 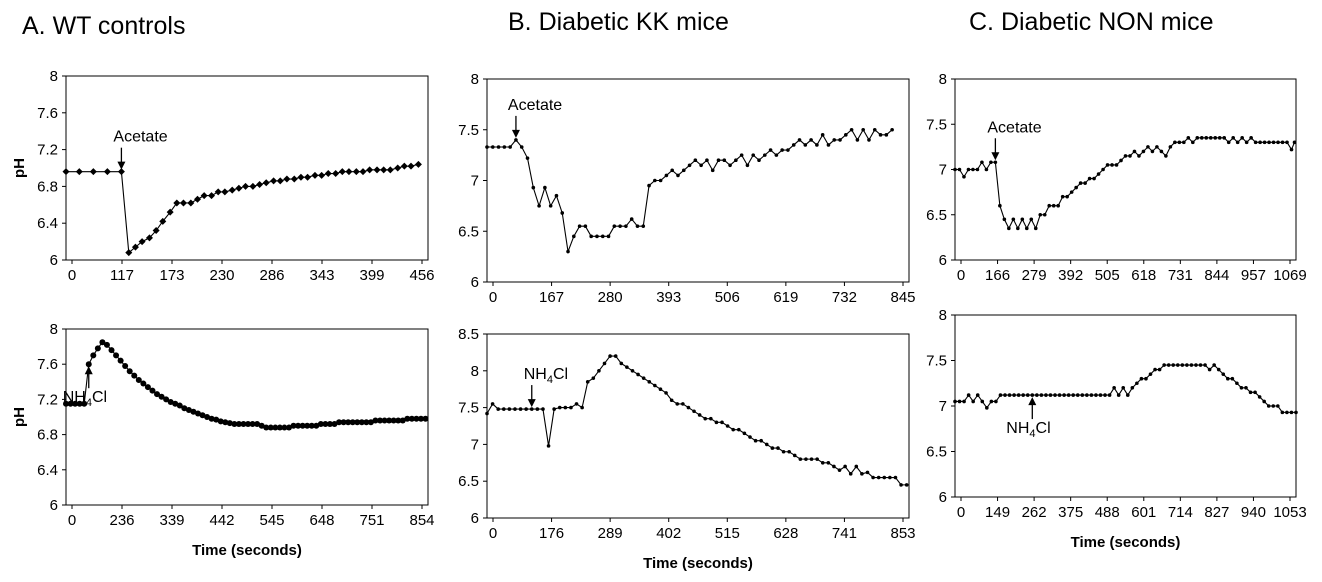 I want to click on y-tick-label: 6.8, so click(x=47, y=186).